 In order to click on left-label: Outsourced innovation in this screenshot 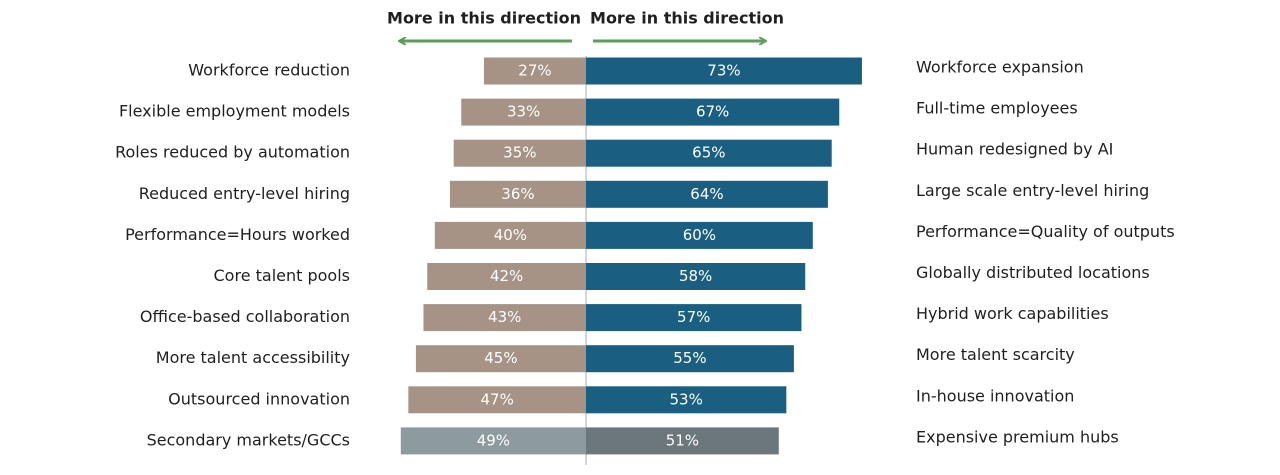, I will do `click(259, 398)`.